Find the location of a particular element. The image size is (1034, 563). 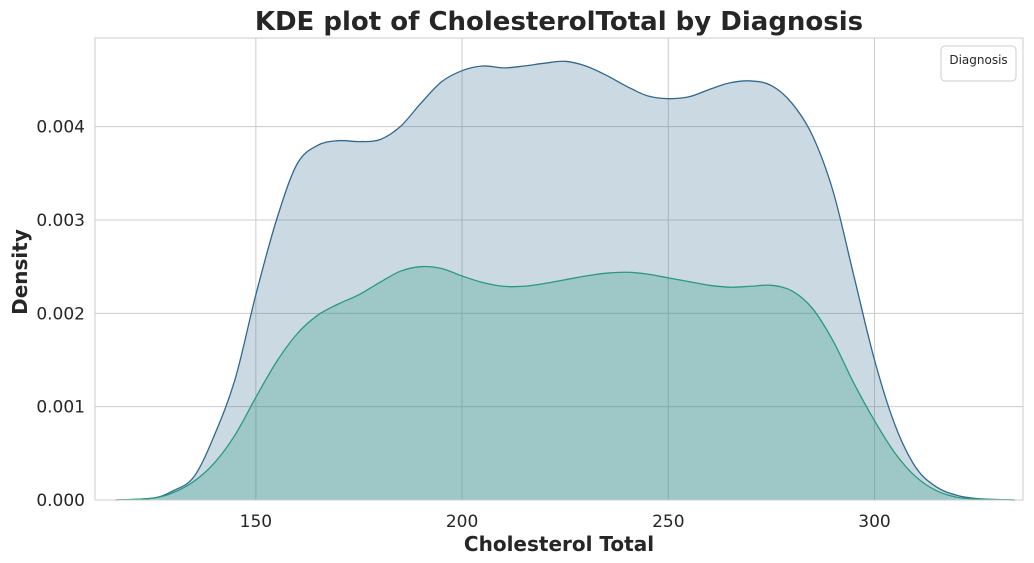

y-axis-label: Density is located at coordinates (20, 272).